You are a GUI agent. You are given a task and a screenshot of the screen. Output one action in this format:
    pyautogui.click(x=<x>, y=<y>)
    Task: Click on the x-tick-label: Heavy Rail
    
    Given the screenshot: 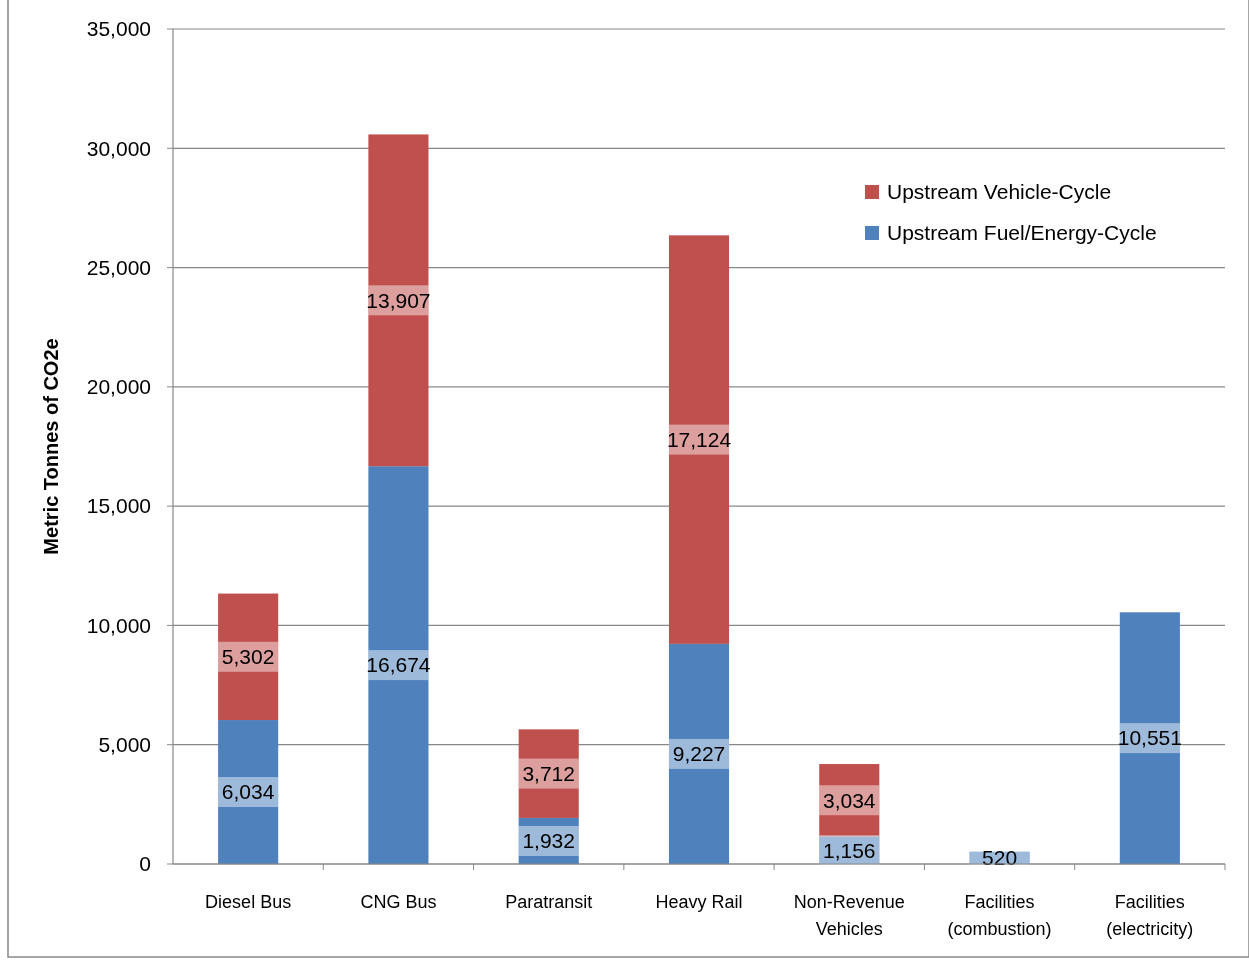 What is the action you would take?
    pyautogui.click(x=699, y=902)
    